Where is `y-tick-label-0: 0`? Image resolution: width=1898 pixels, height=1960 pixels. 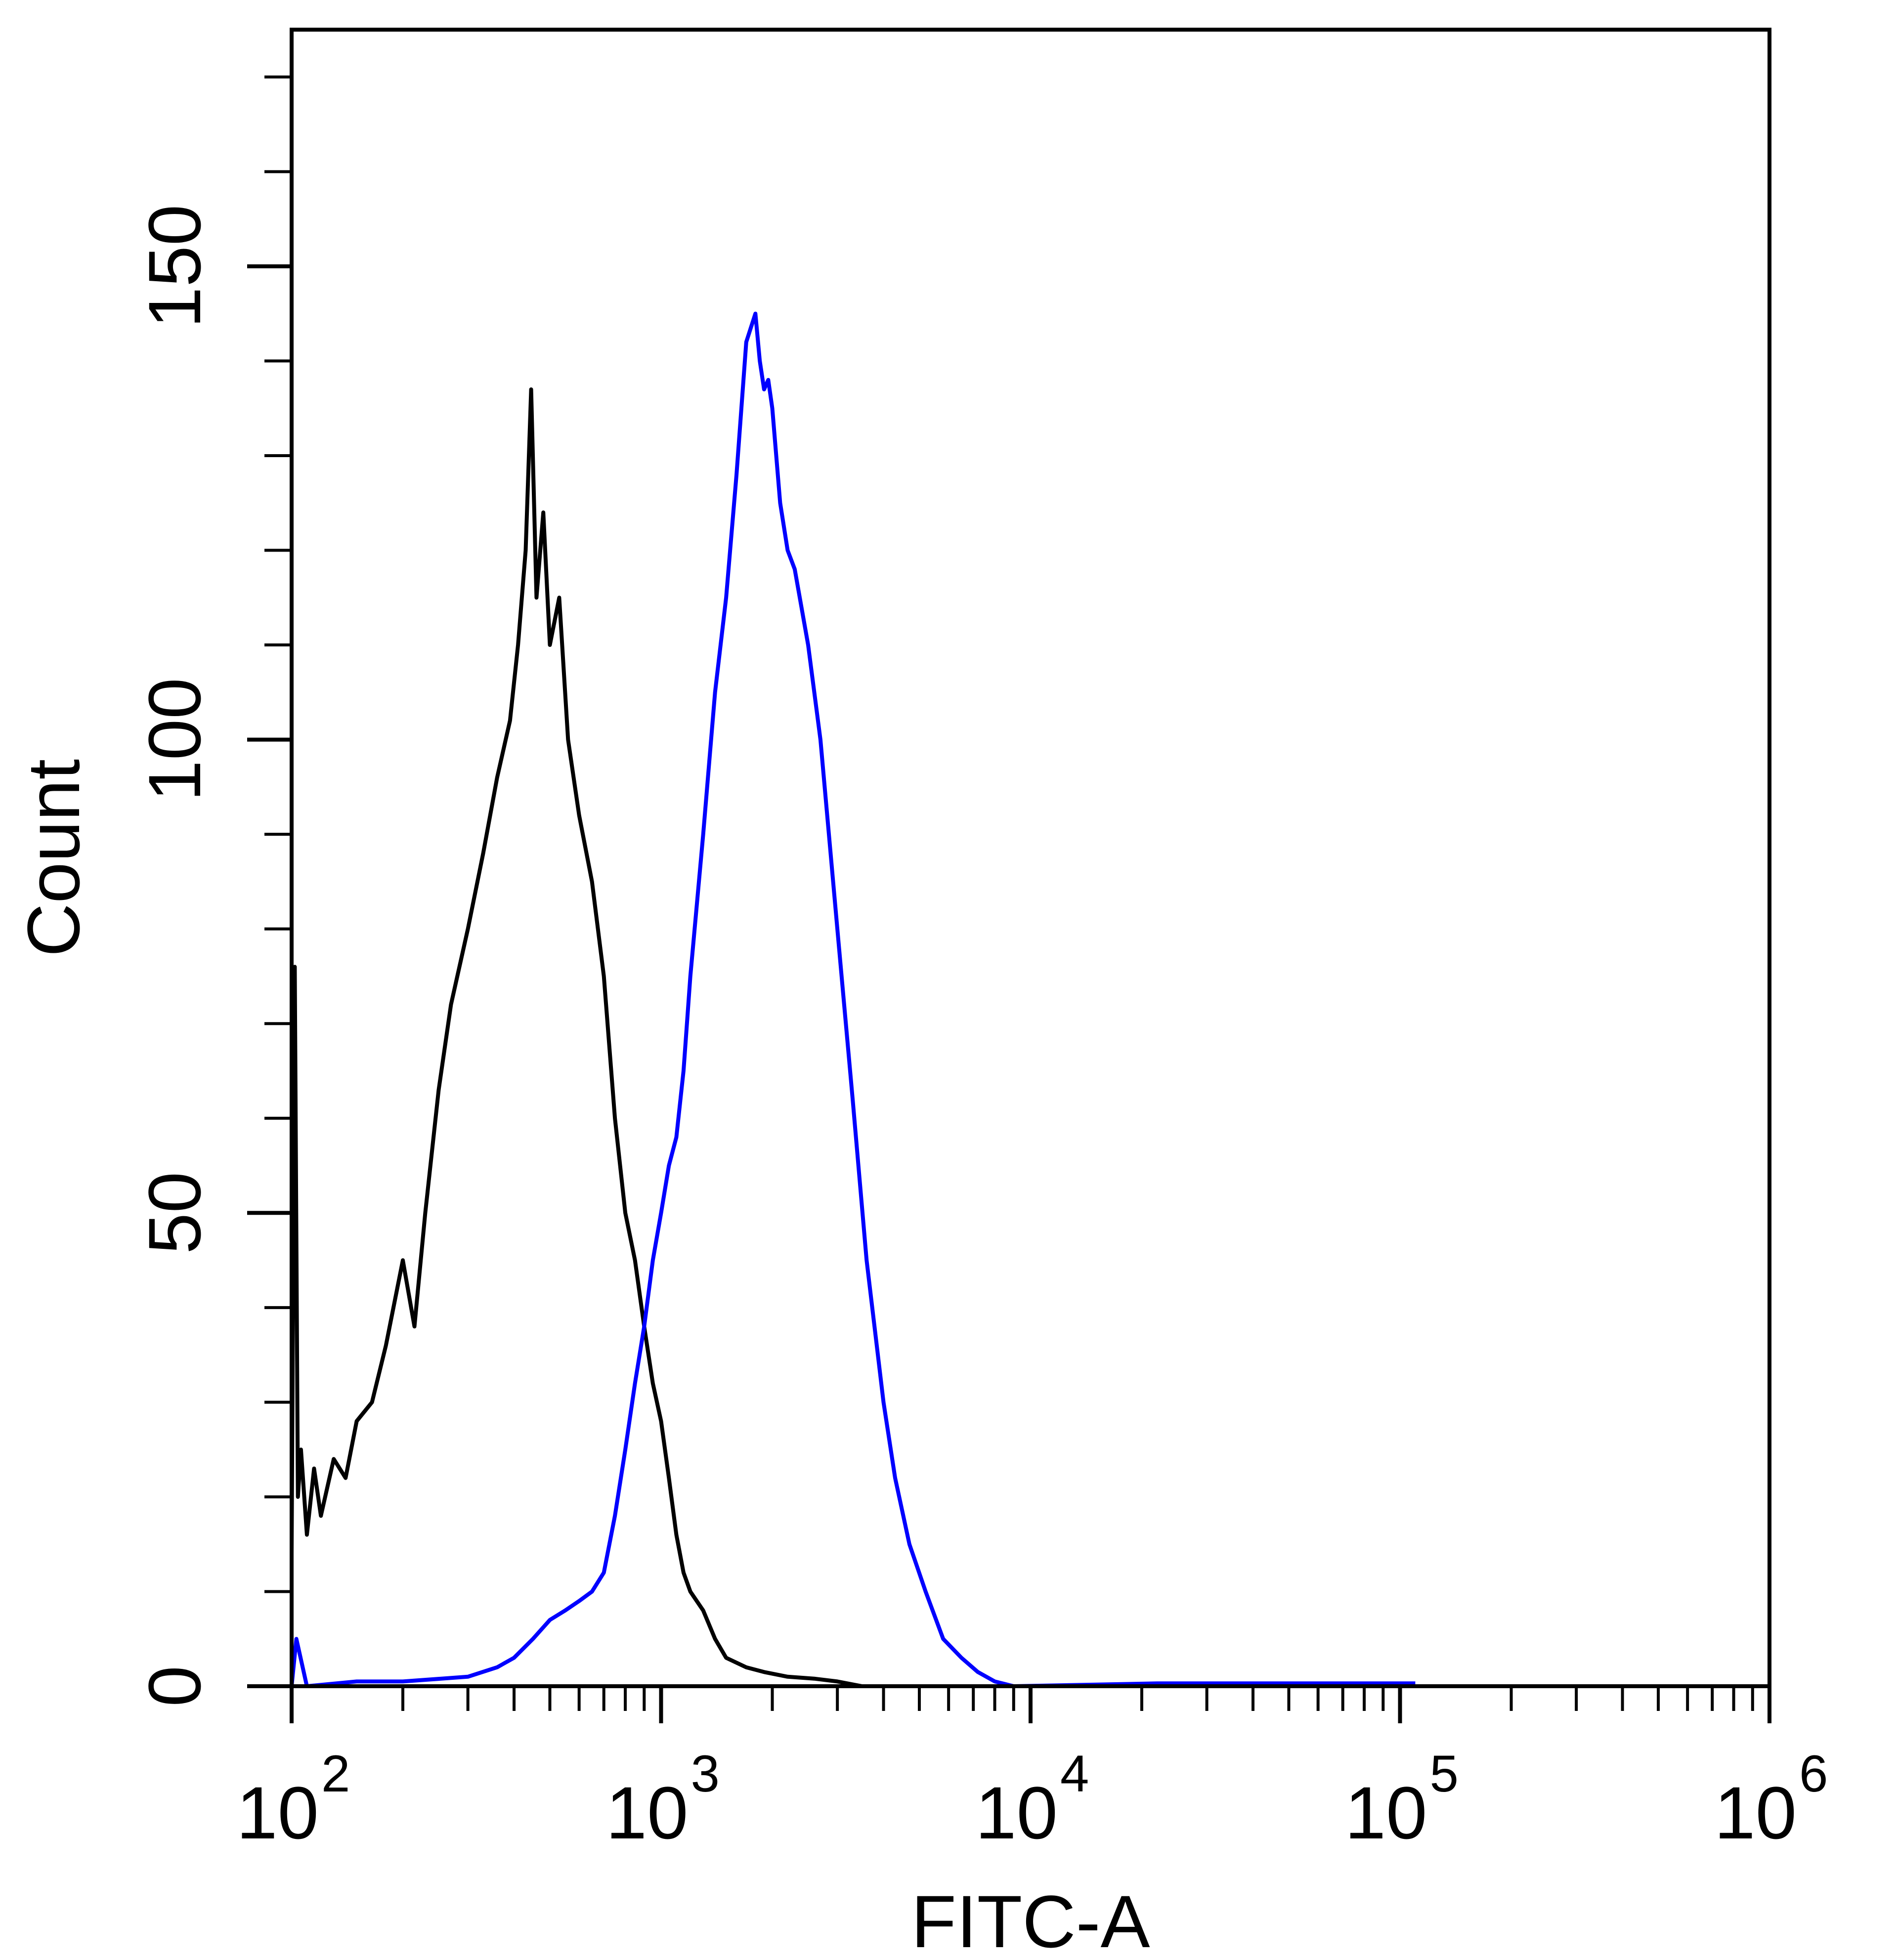
y-tick-label-0: 0 is located at coordinates (174, 1686).